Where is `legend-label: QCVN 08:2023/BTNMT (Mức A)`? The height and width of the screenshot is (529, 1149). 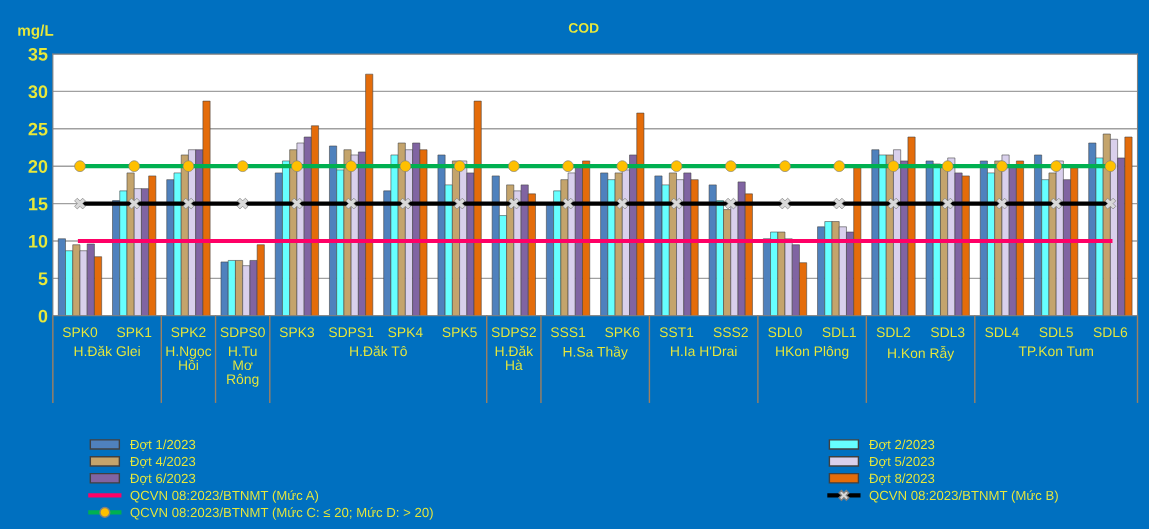 legend-label: QCVN 08:2023/BTNMT (Mức A) is located at coordinates (224, 496).